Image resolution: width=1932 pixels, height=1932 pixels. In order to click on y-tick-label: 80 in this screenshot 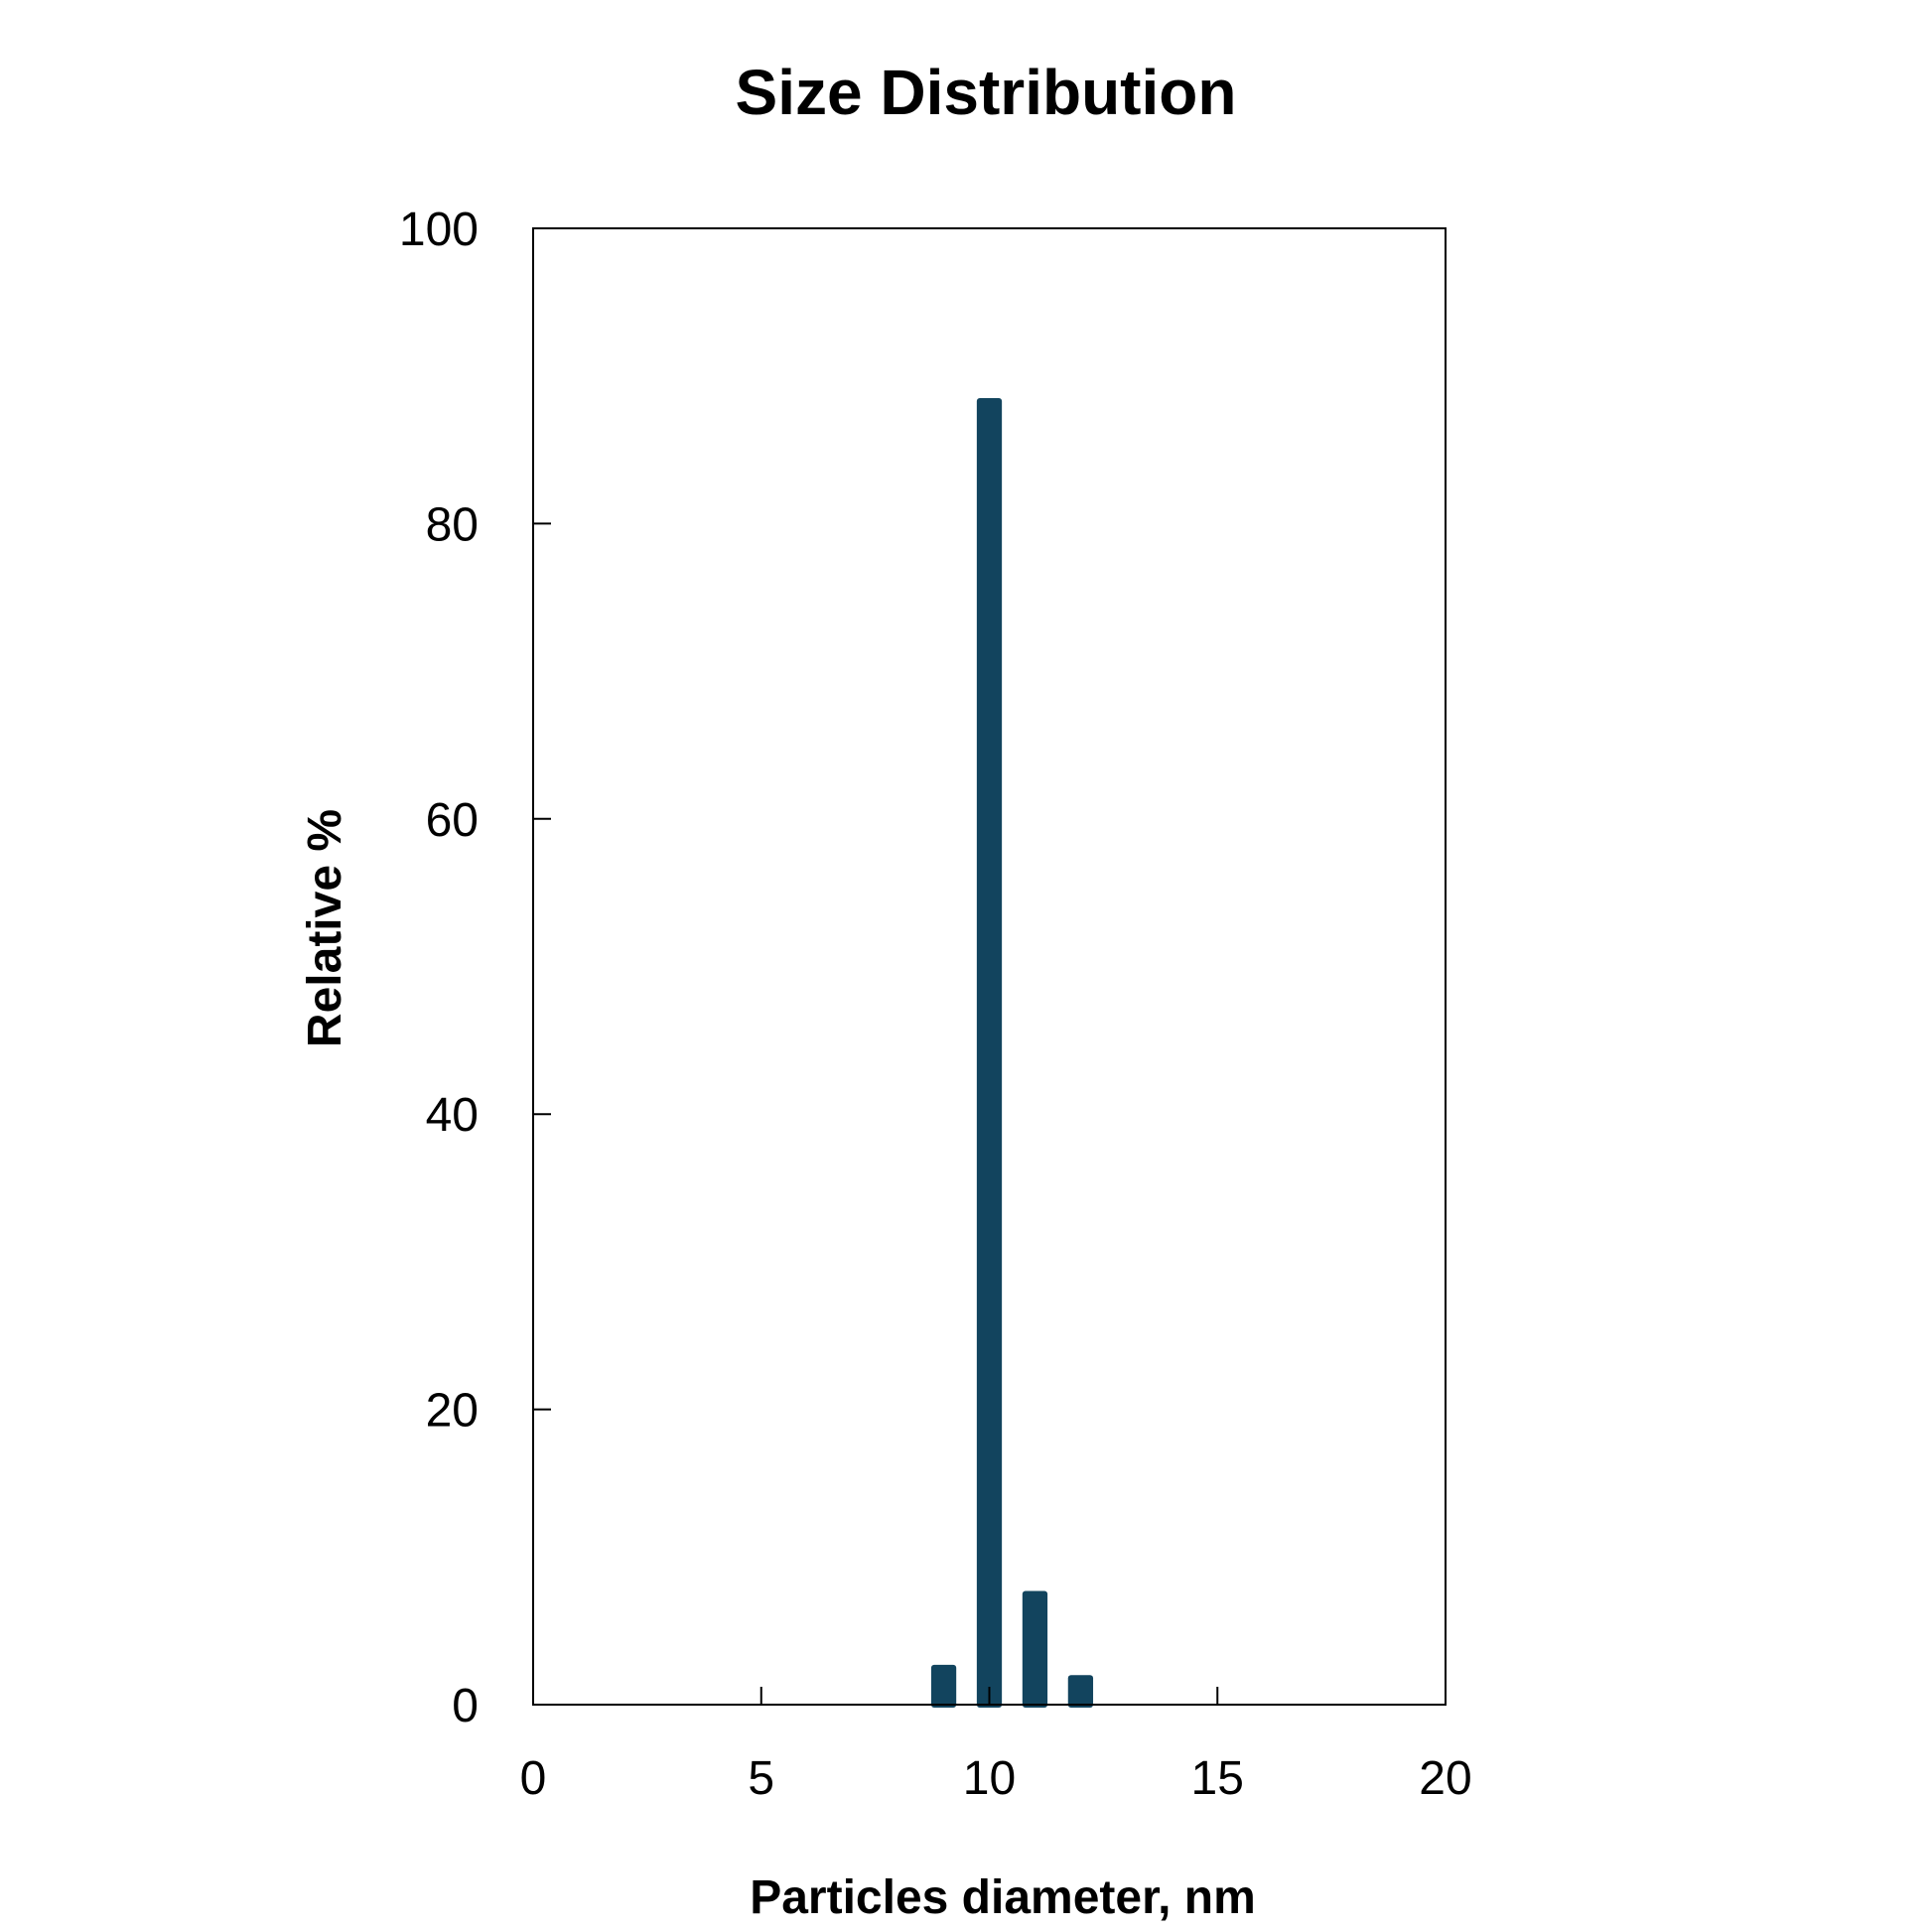, I will do `click(452, 524)`.